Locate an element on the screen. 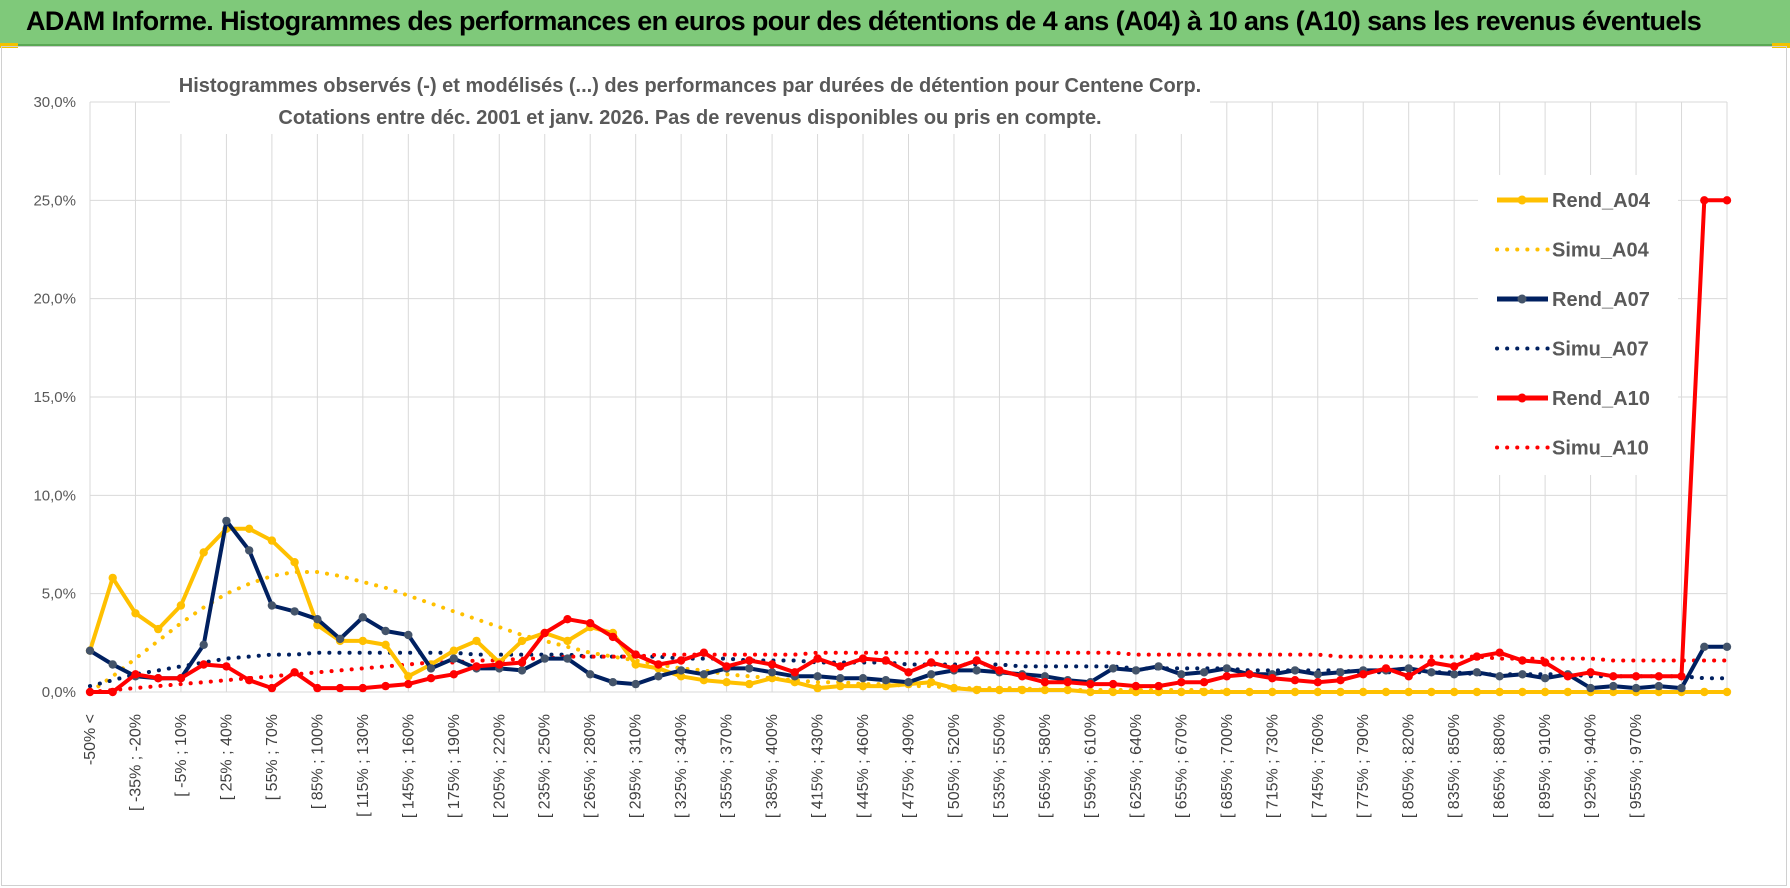  legend-label: Simu_A07 is located at coordinates (1600, 350).